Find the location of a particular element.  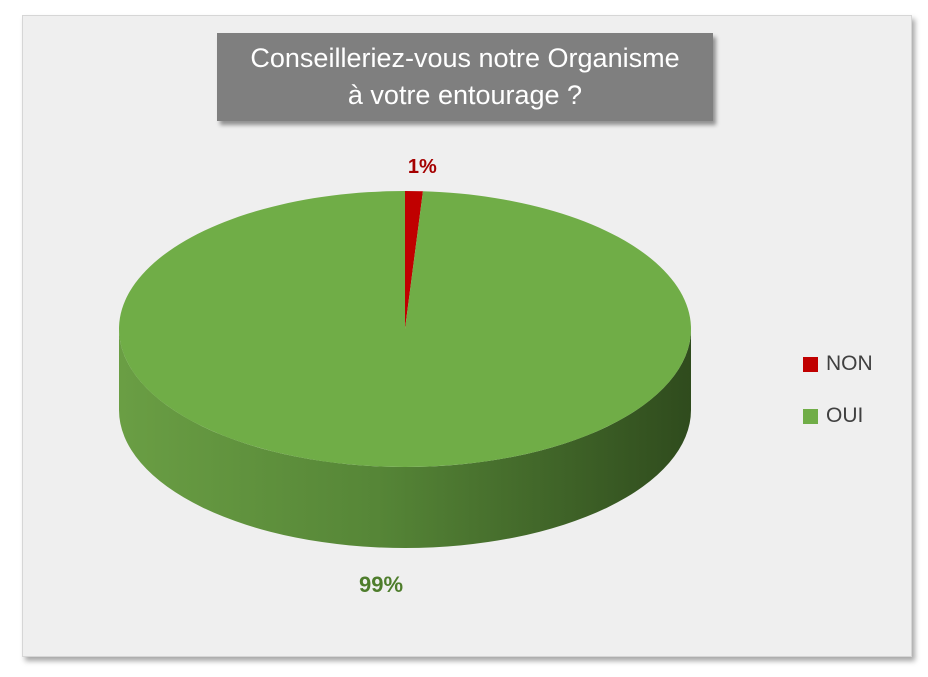

legend-item-non: NON is located at coordinates (838, 364).